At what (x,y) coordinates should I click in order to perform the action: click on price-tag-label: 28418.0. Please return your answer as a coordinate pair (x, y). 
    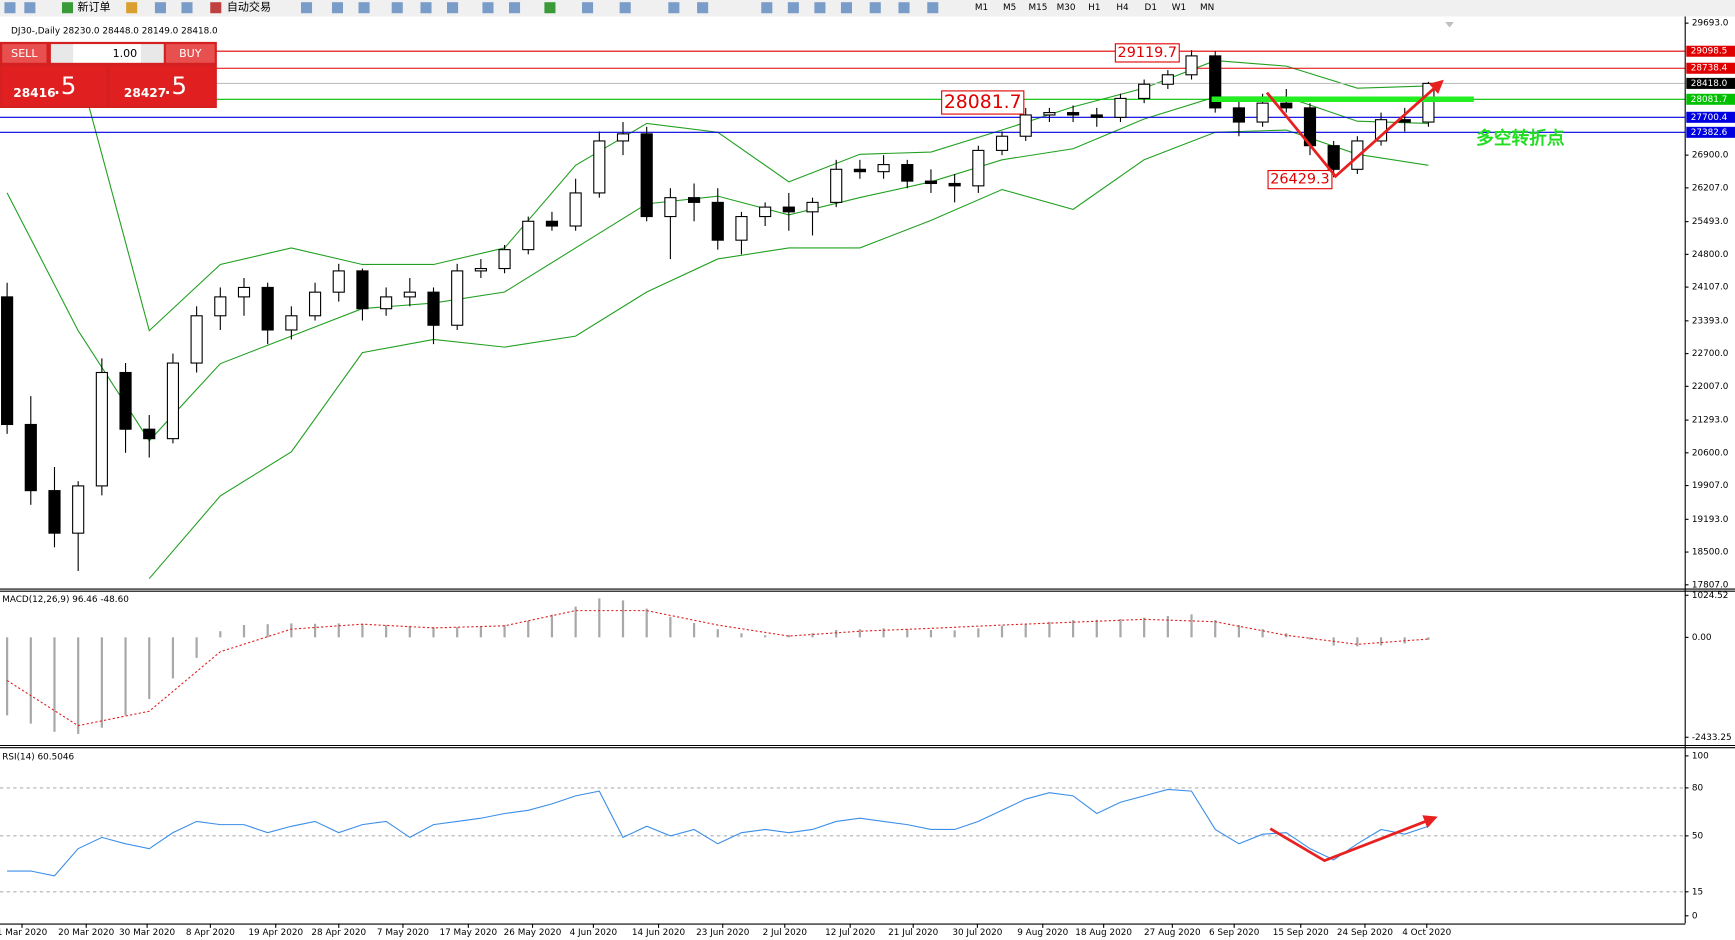
    Looking at the image, I should click on (1709, 84).